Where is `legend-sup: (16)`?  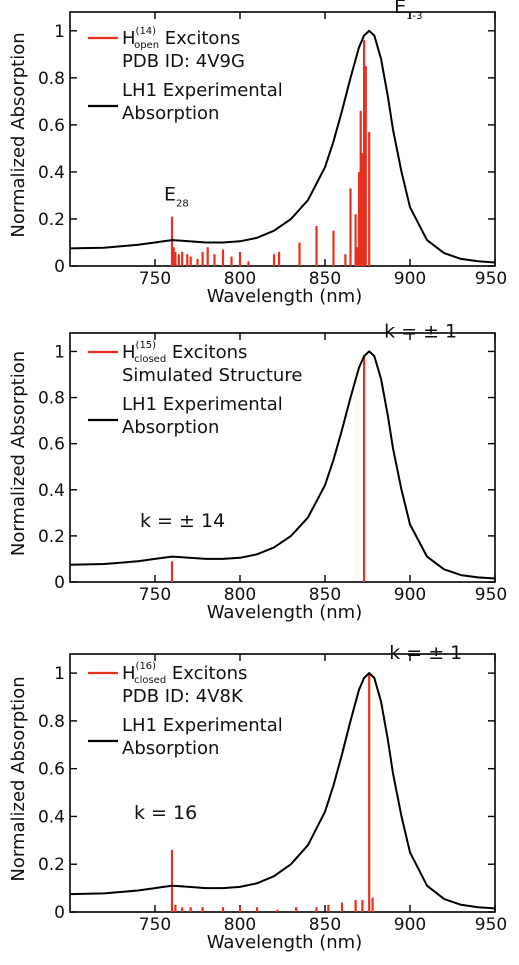
legend-sup: (16) is located at coordinates (146, 666).